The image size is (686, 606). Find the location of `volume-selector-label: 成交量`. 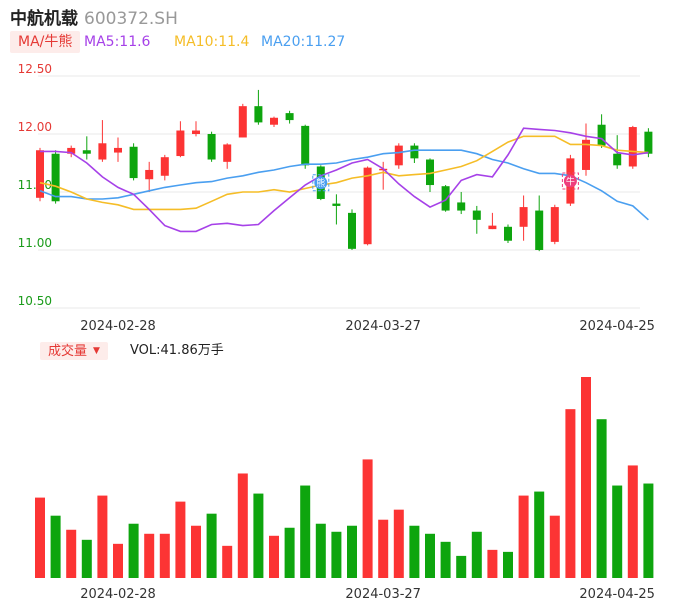

volume-selector-label: 成交量 is located at coordinates (68, 351).